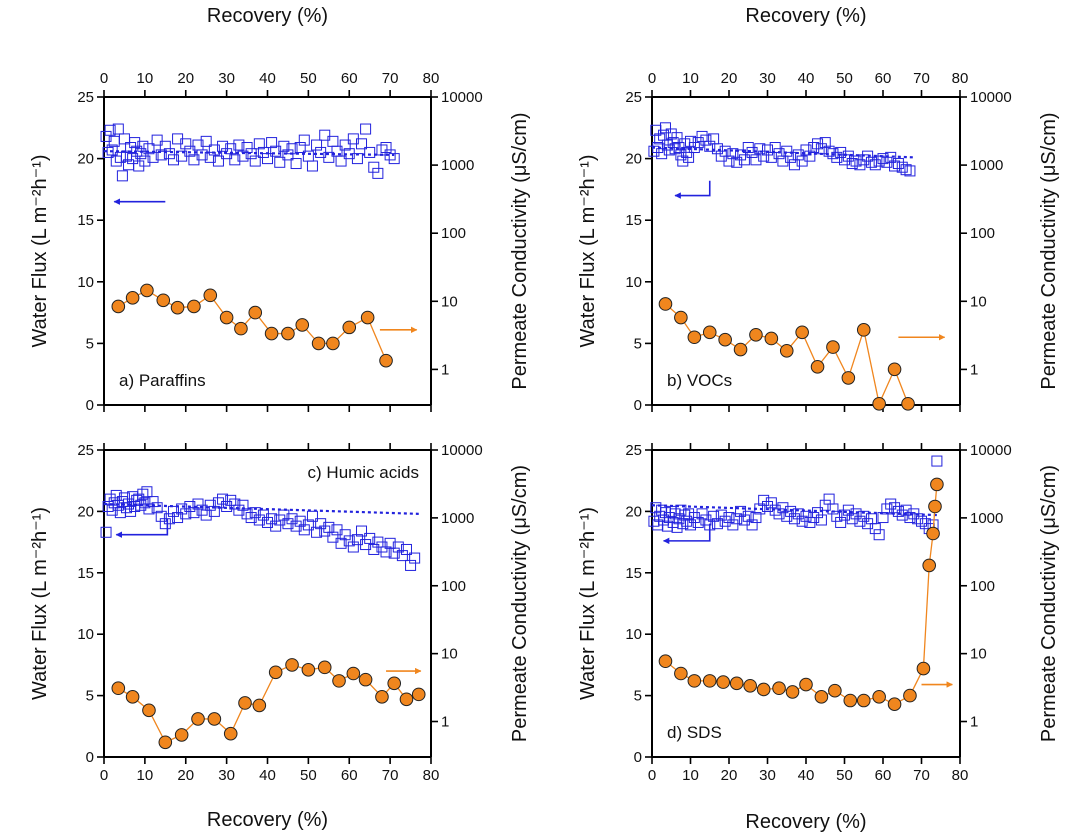 Image resolution: width=1079 pixels, height=840 pixels. What do you see at coordinates (652, 78) in the screenshot?
I see `top-tick-label: 0` at bounding box center [652, 78].